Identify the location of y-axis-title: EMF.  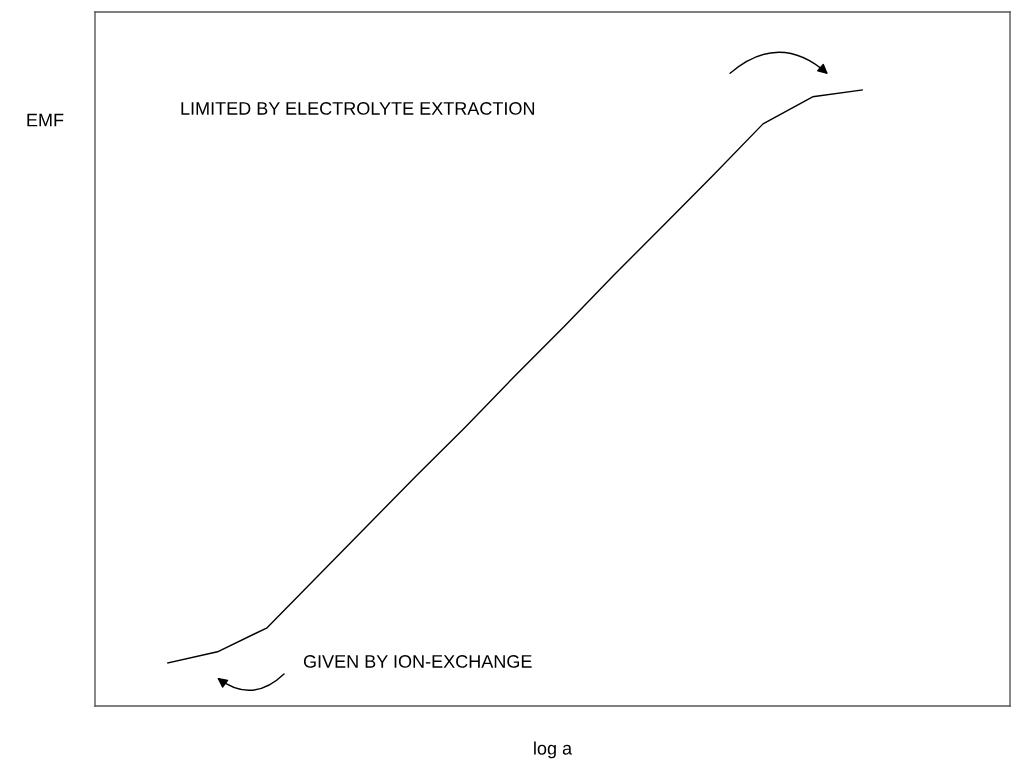
(45, 120).